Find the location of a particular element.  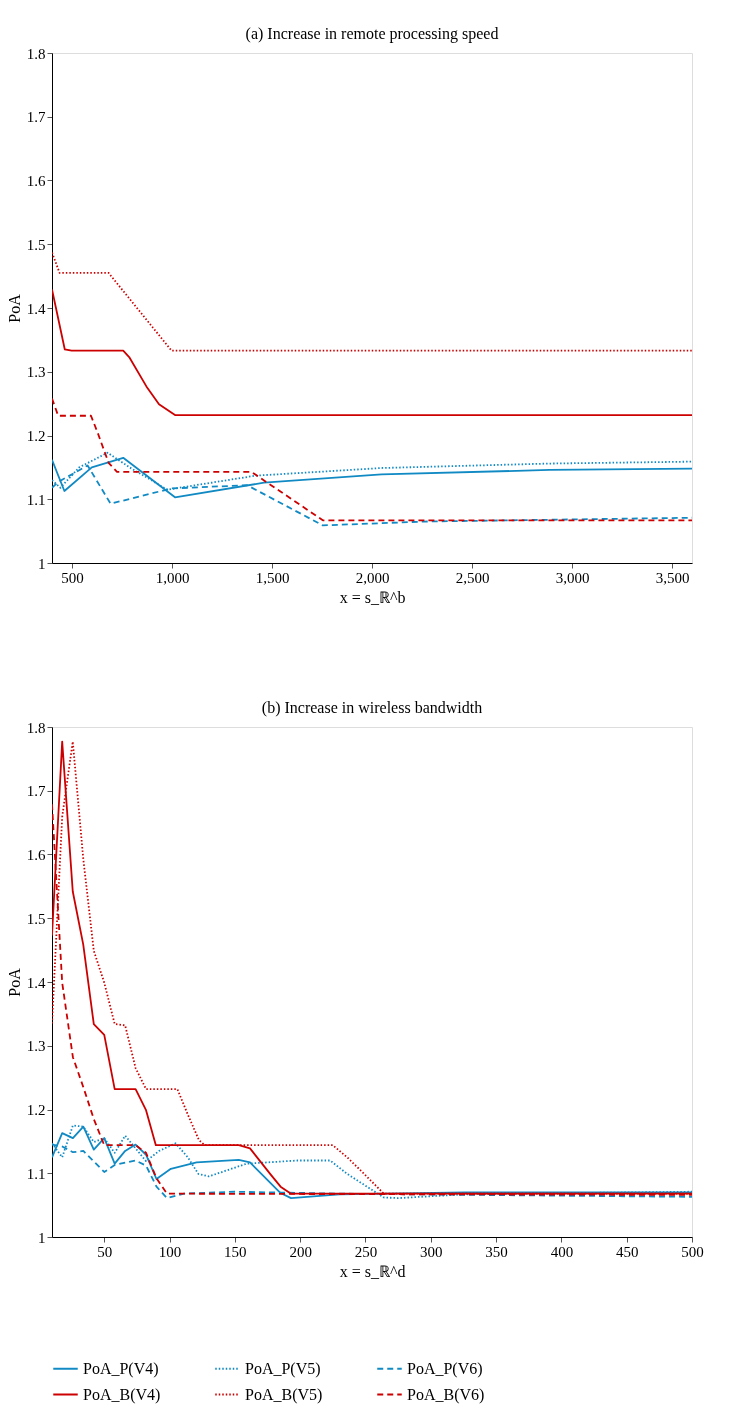

x-tick-label: 350 is located at coordinates (496, 1251).